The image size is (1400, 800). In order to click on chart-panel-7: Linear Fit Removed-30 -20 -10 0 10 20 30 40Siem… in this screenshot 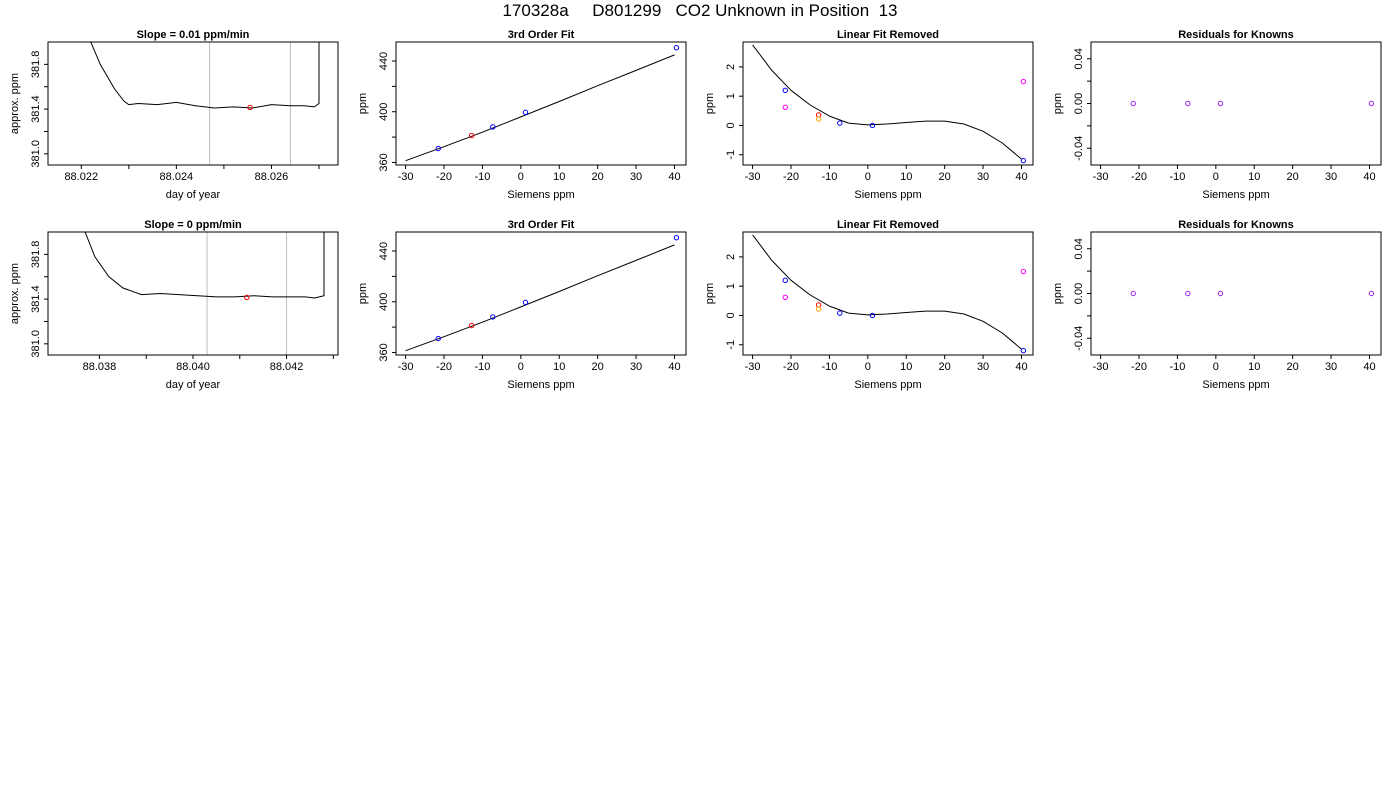, I will do `click(869, 305)`.